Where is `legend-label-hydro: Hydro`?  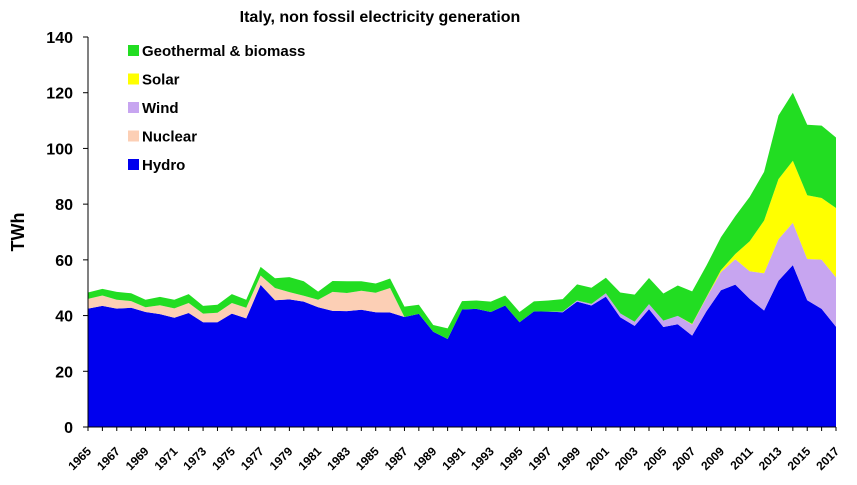
legend-label-hydro: Hydro is located at coordinates (163, 165).